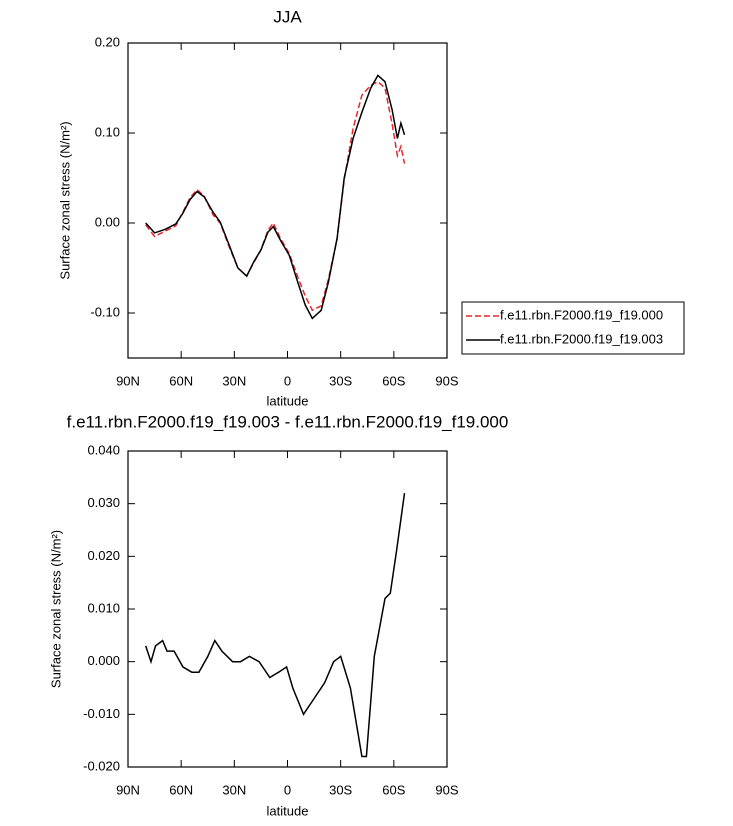  What do you see at coordinates (581, 338) in the screenshot?
I see `legend-label: f.e11.rbn.F2000.f19_f19.003` at bounding box center [581, 338].